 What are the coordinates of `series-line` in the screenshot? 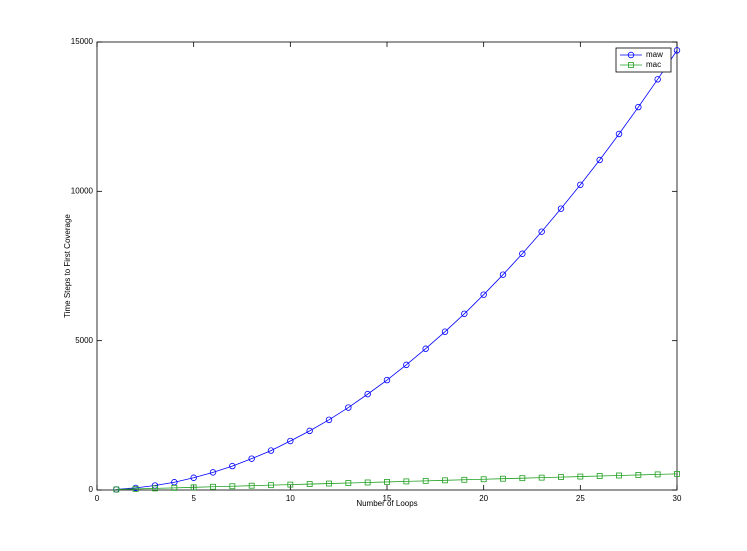 It's located at (397, 481).